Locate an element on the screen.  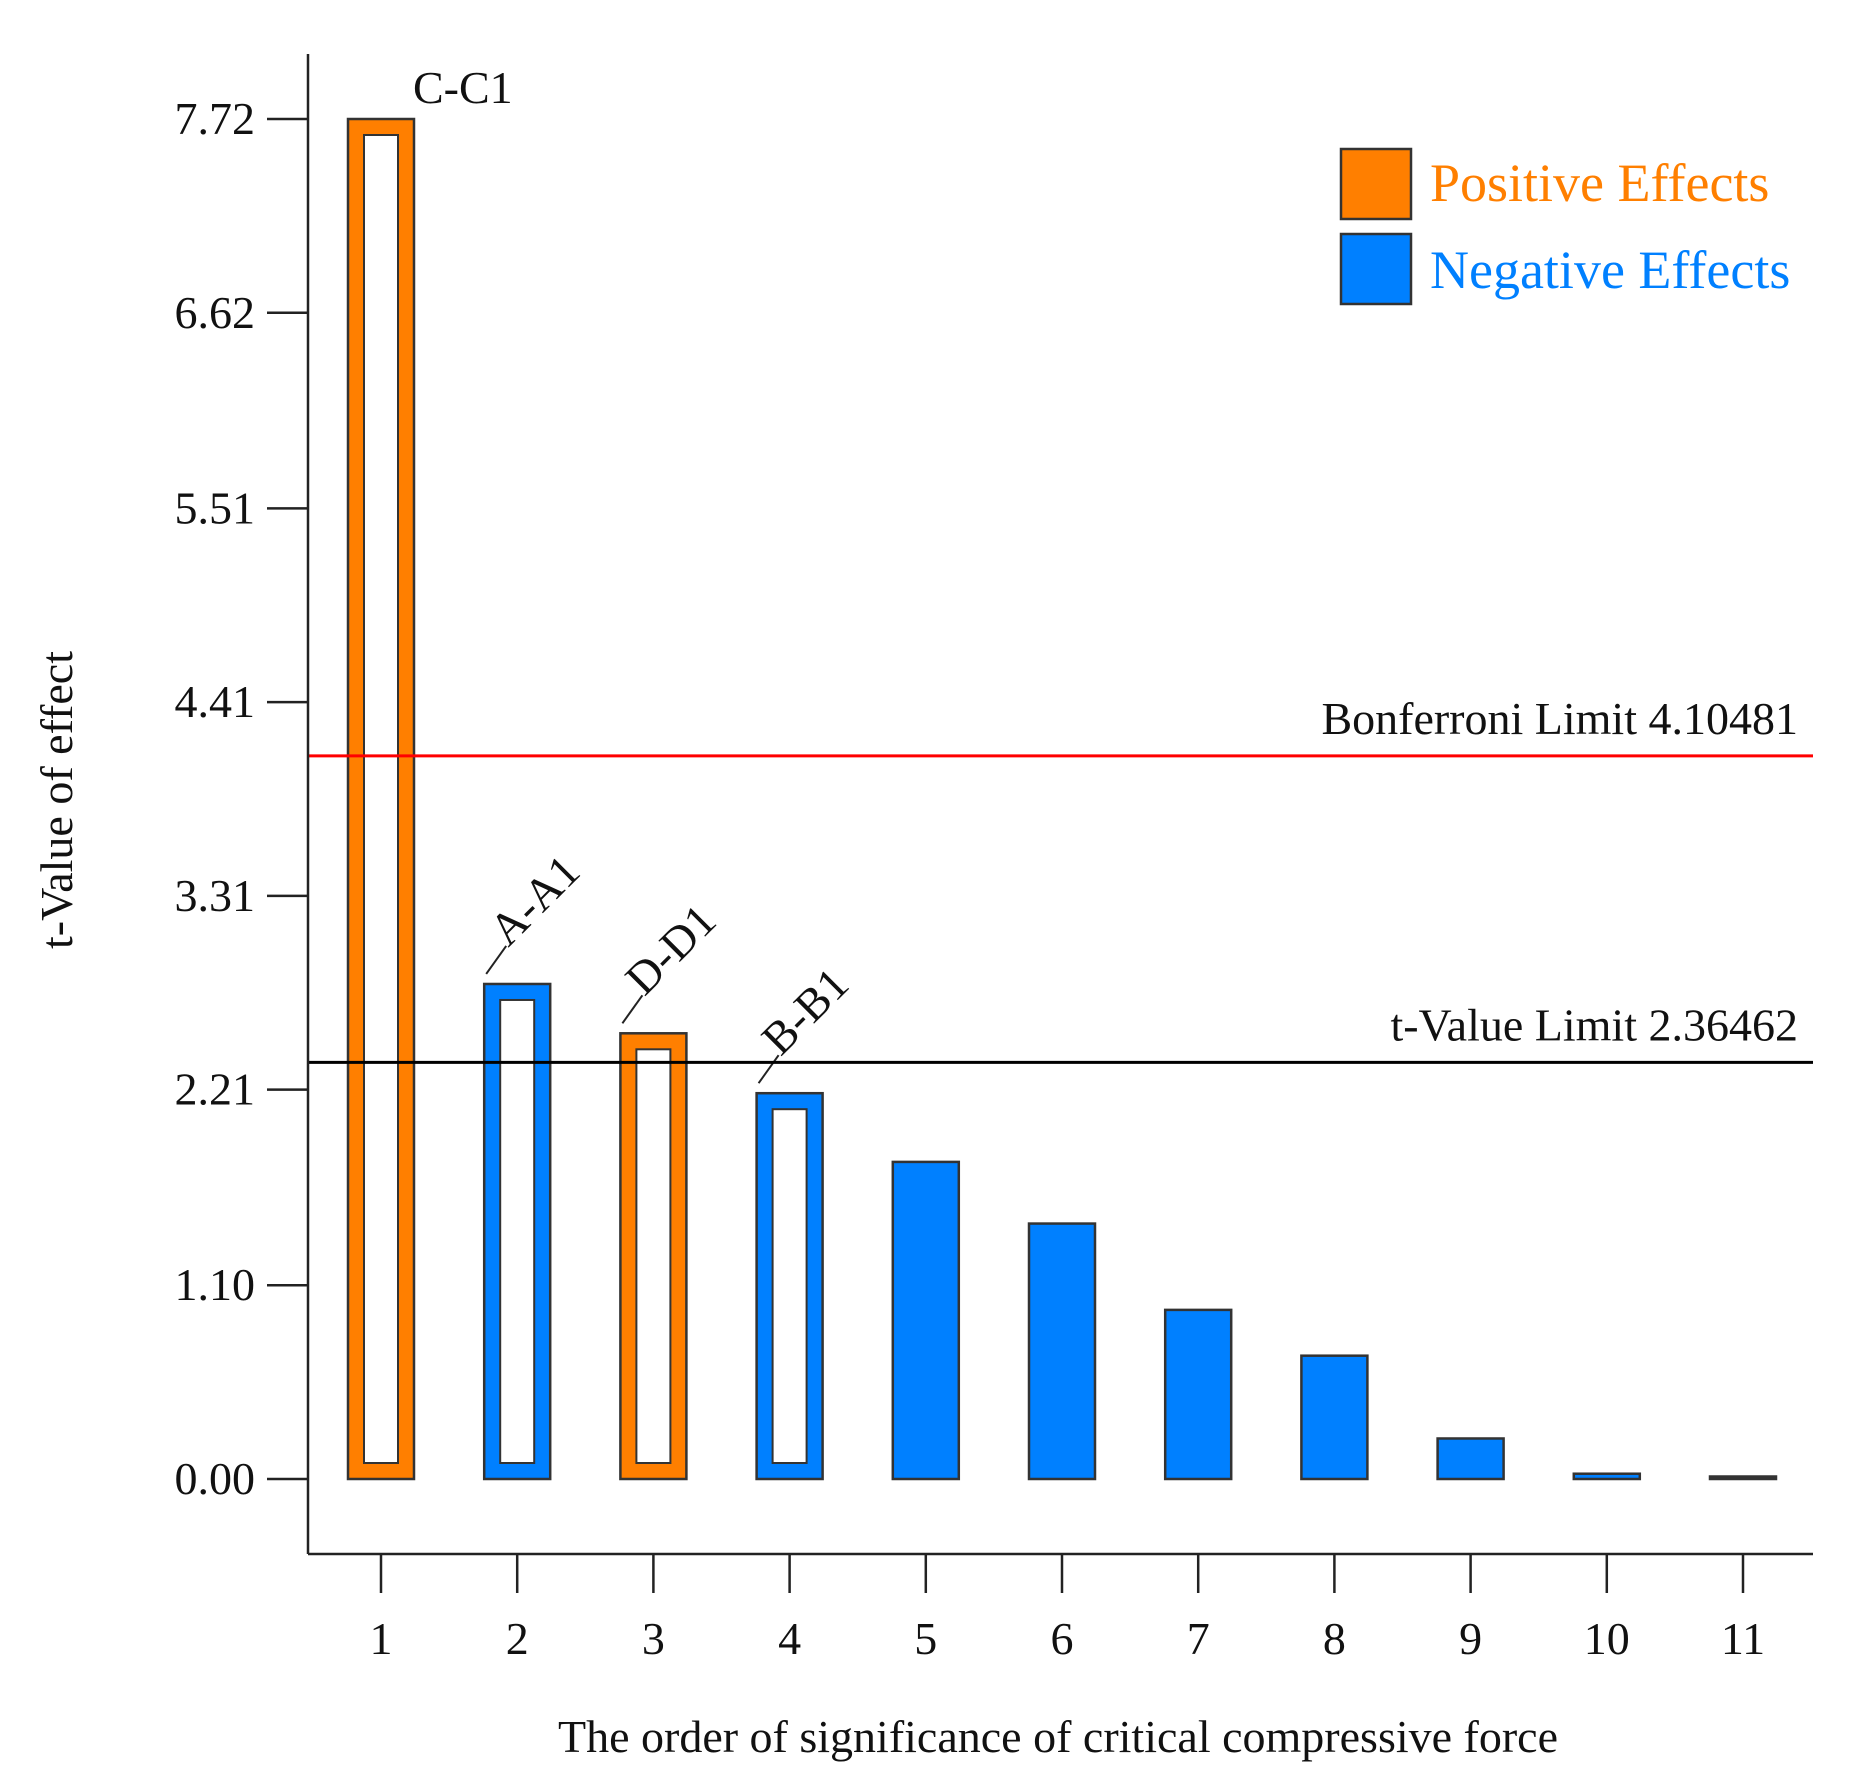
y-tick-label: 0.00 is located at coordinates (215, 1478).